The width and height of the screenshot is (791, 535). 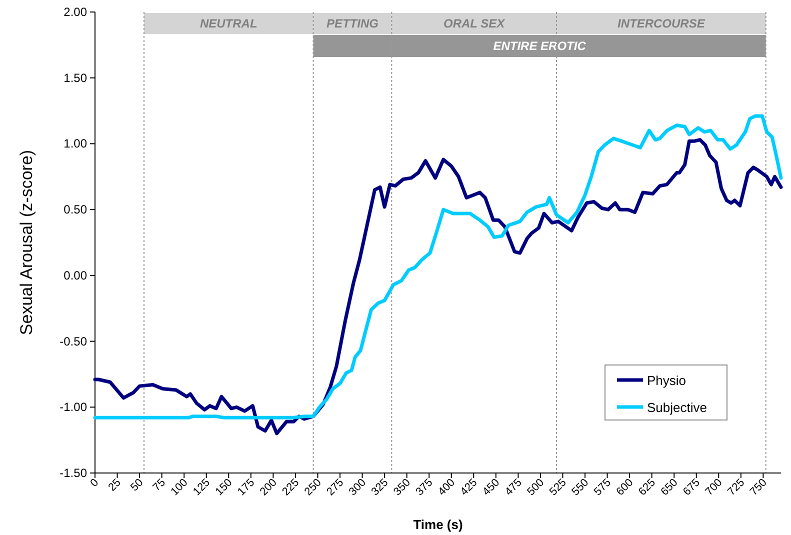 I want to click on x-tick-label: 25, so click(x=115, y=485).